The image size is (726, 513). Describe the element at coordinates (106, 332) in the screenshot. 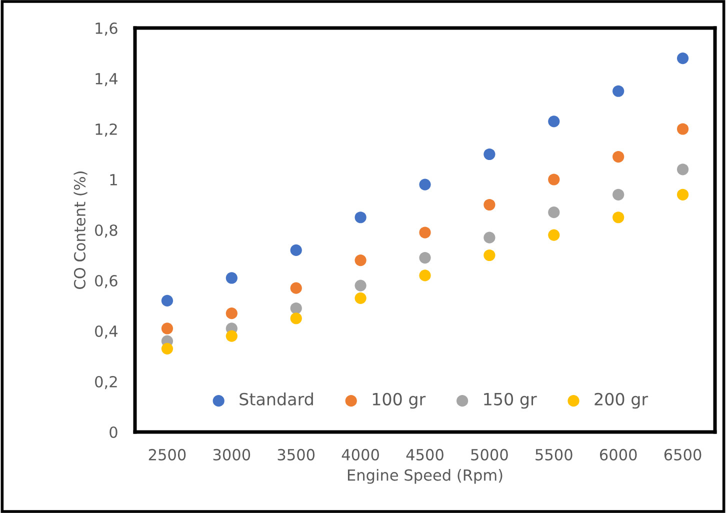

I see `y-tick-label: 0,4` at that location.